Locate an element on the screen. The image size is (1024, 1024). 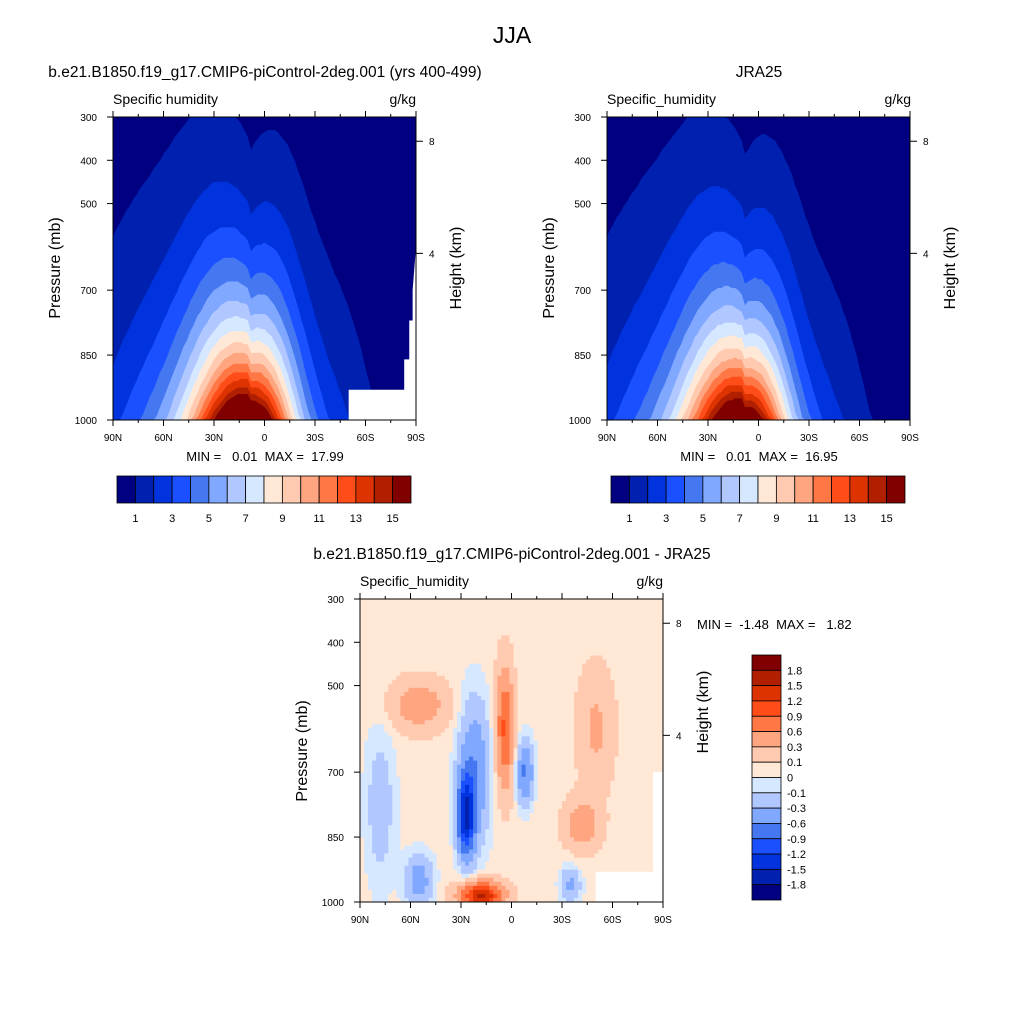
panel1-left-label: Specific humidity is located at coordinates (165, 99).